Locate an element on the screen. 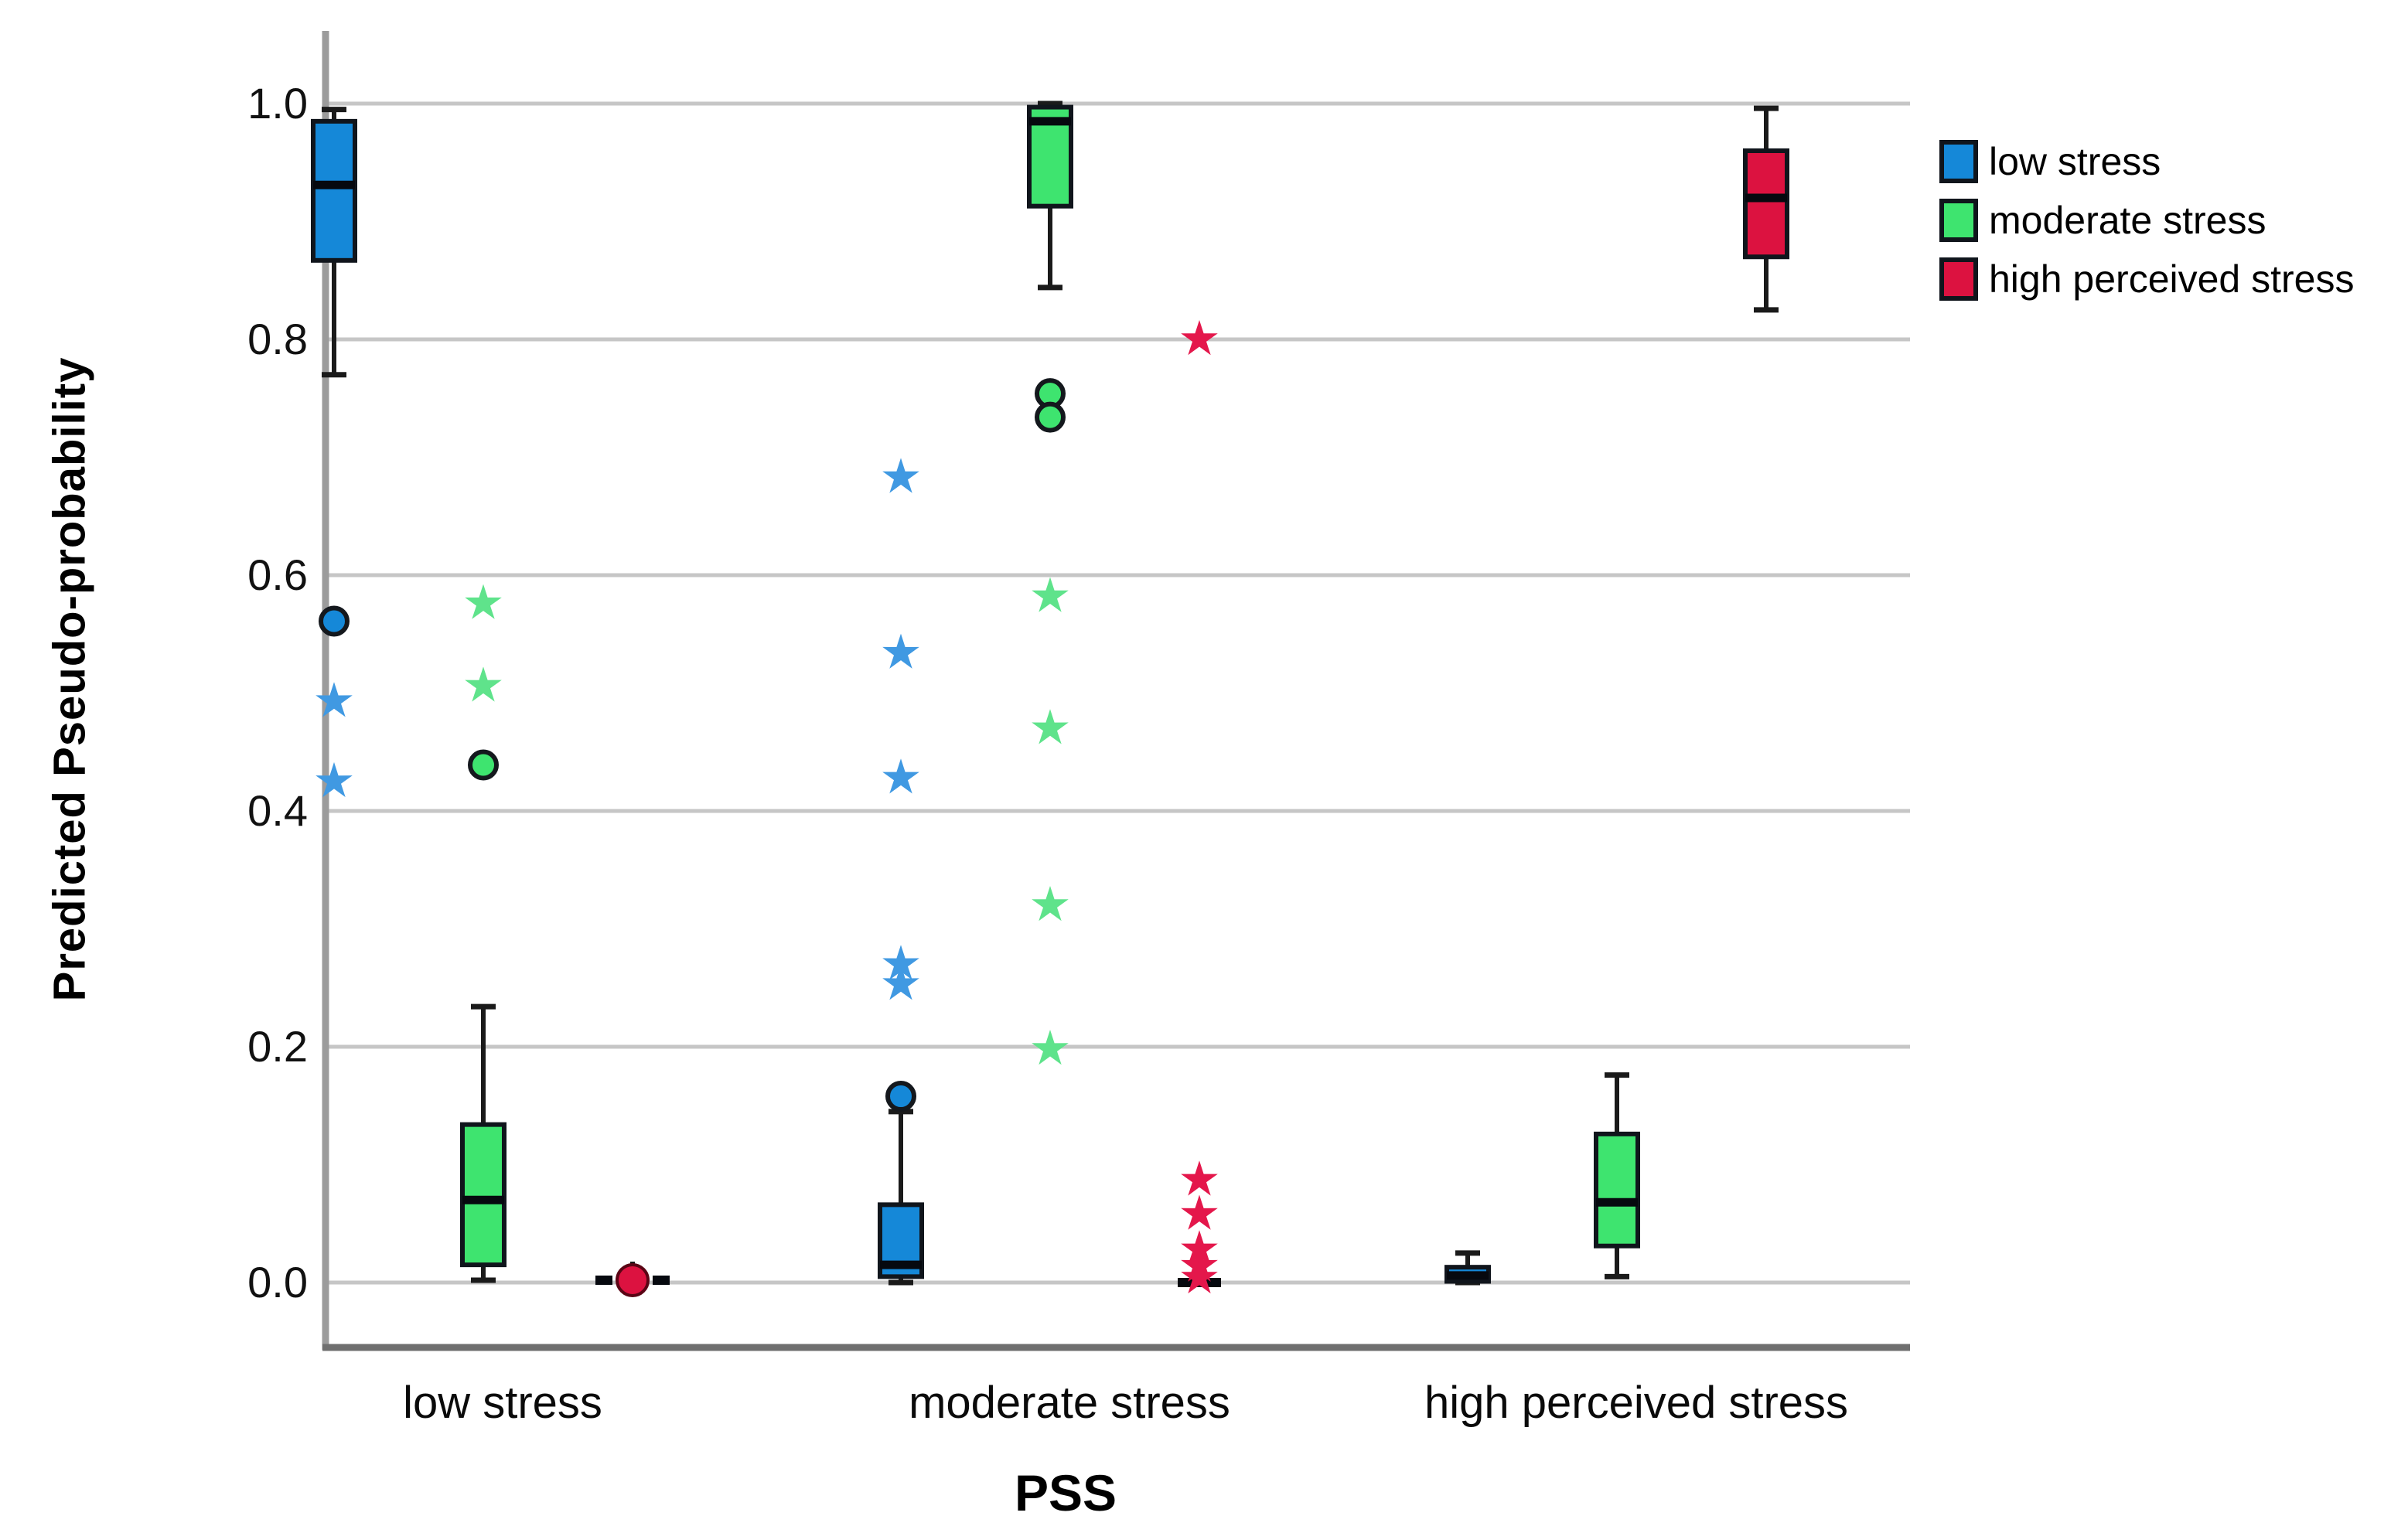 Image resolution: width=2408 pixels, height=1533 pixels. legend-swatch-low-stress is located at coordinates (1958, 161).